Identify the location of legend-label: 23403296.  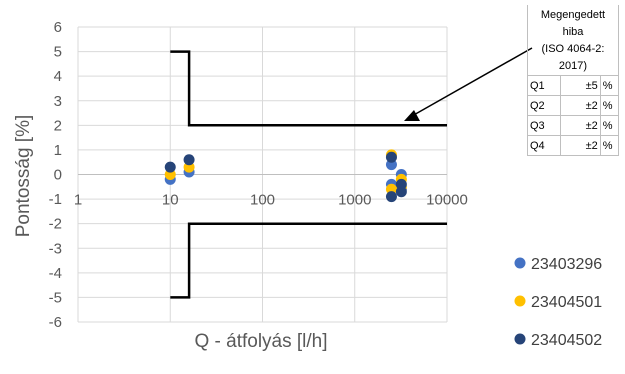
(566, 264).